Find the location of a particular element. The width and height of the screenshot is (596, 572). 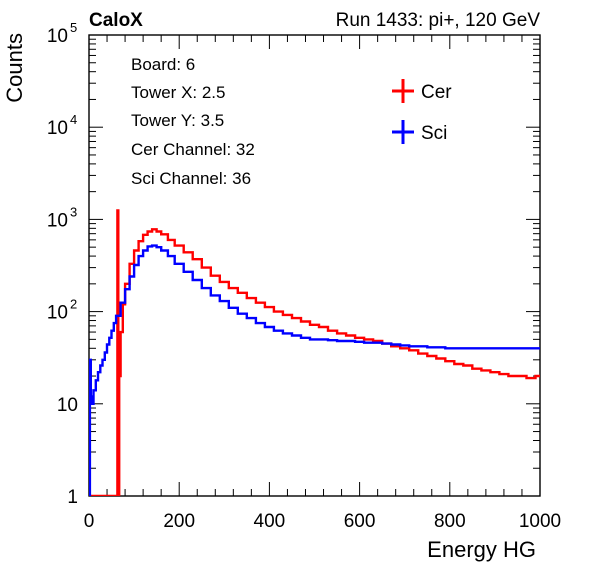

x-tick-label: 1000 is located at coordinates (540, 521).